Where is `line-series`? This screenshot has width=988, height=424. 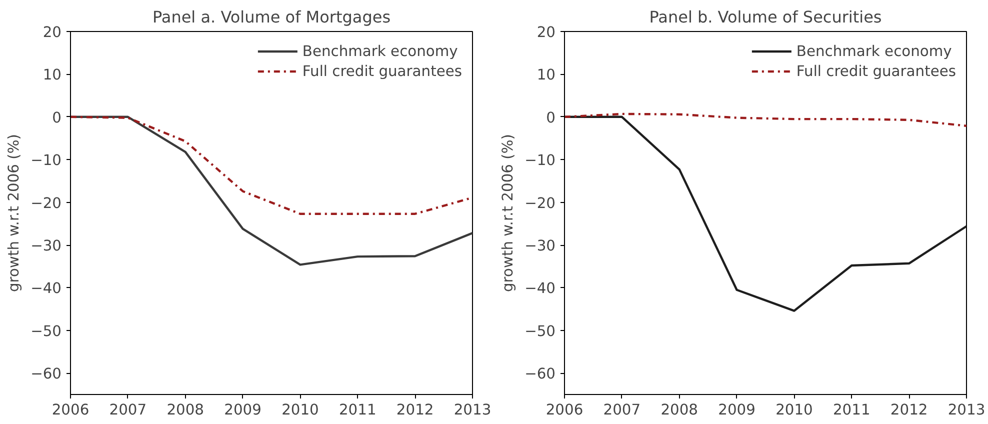 line-series is located at coordinates (765, 119).